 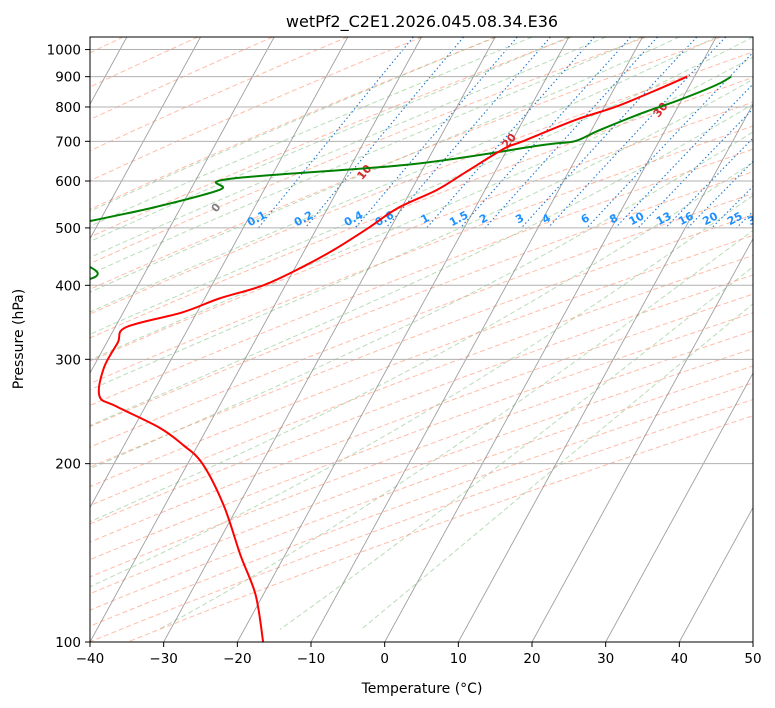 What do you see at coordinates (419, 654) in the screenshot?
I see `x-axis: −40 −30 −20 −10 0 10 20 30 40 50` at bounding box center [419, 654].